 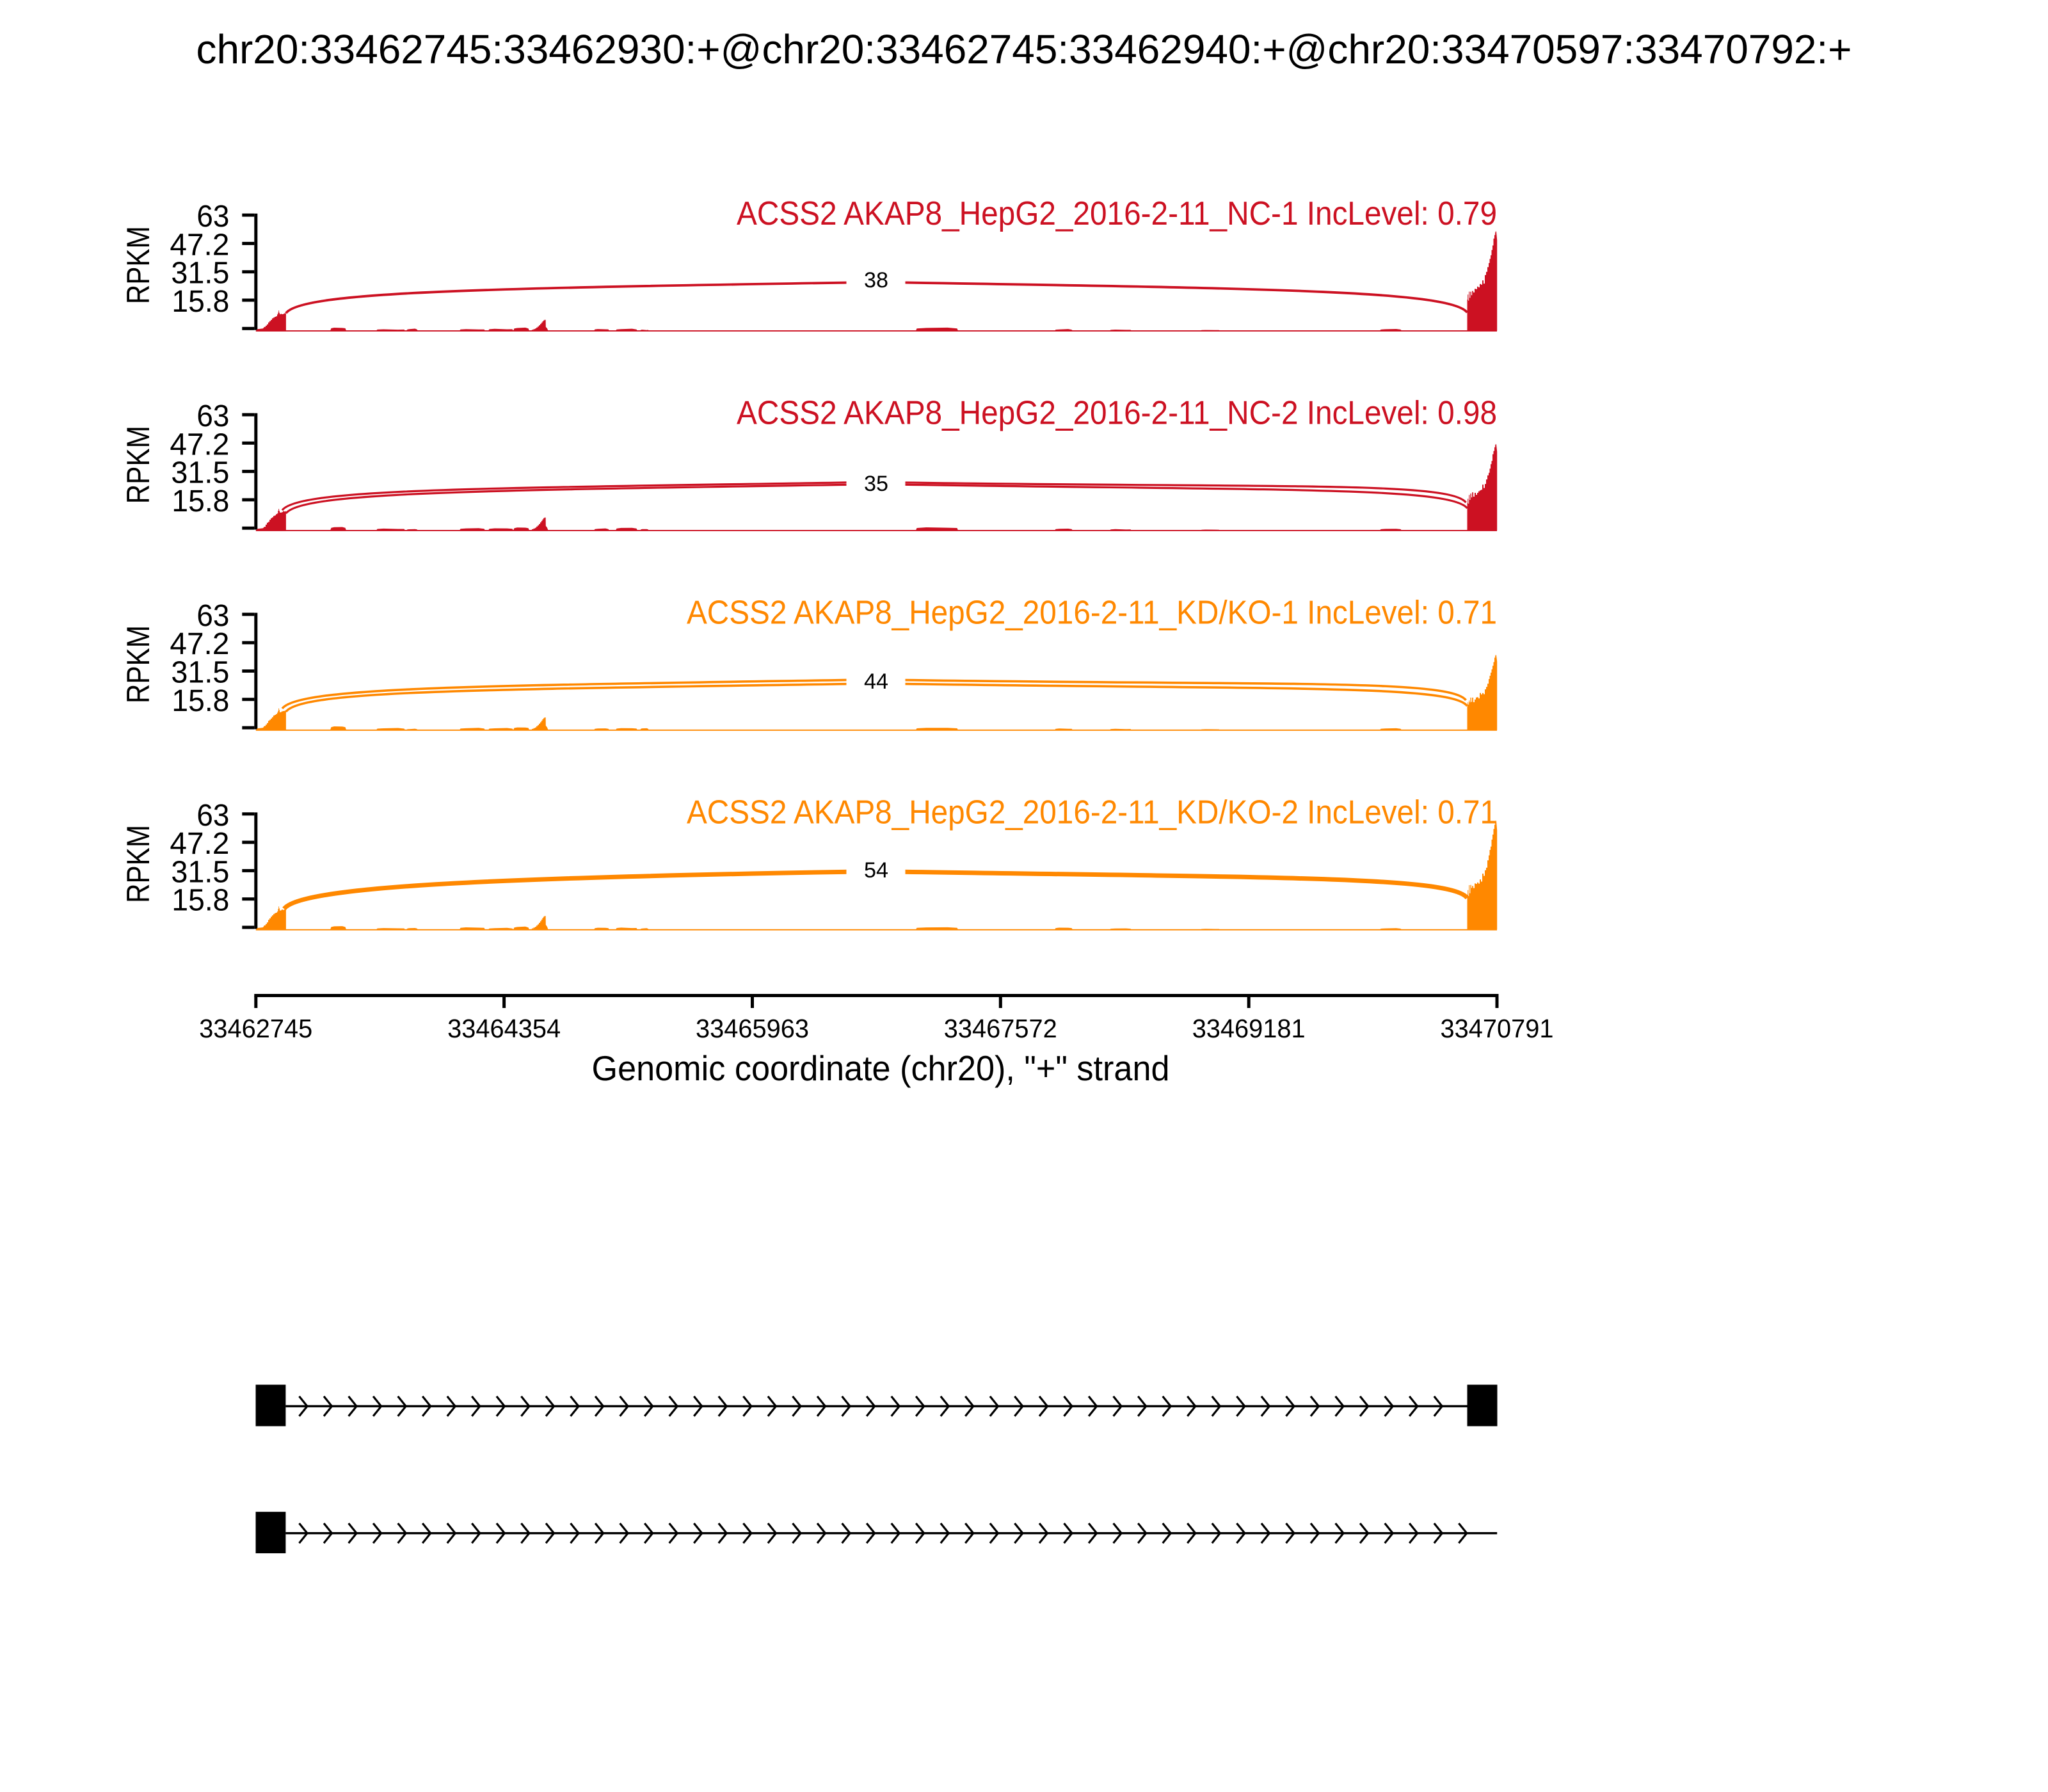 I want to click on svg-text: 33462745, so click(x=255, y=1028).